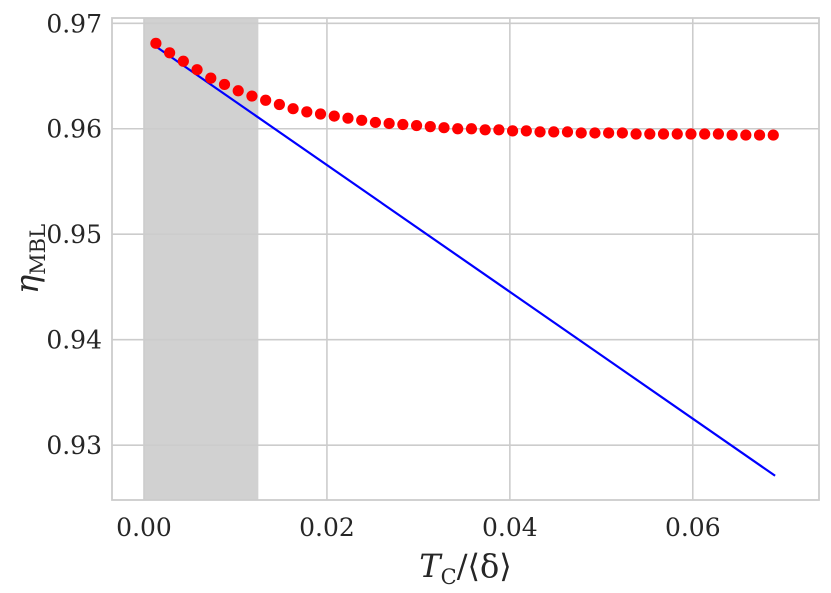 The height and width of the screenshot is (593, 831). Describe the element at coordinates (74, 23) in the screenshot. I see `y-tick-label: 0.97` at that location.